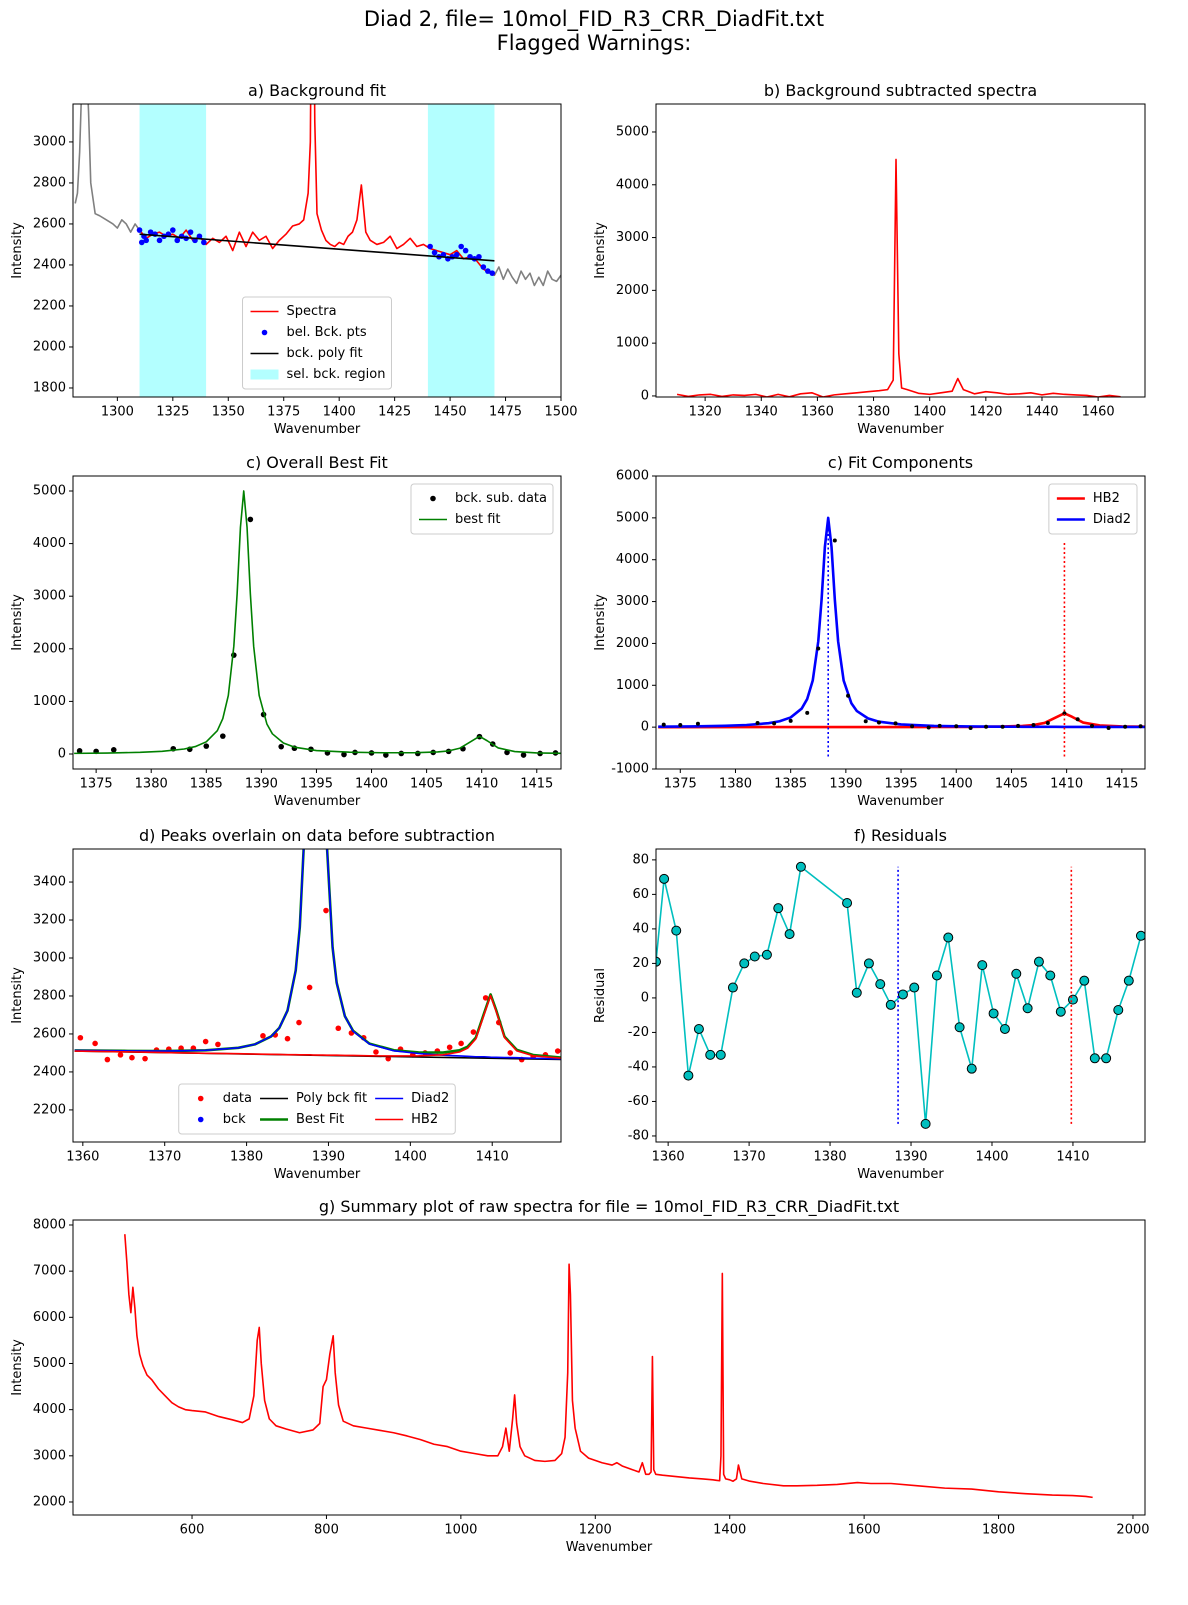 Image resolution: width=1188 pixels, height=1605 pixels. What do you see at coordinates (761, 412) in the screenshot?
I see `x-tick-label: 1340` at bounding box center [761, 412].